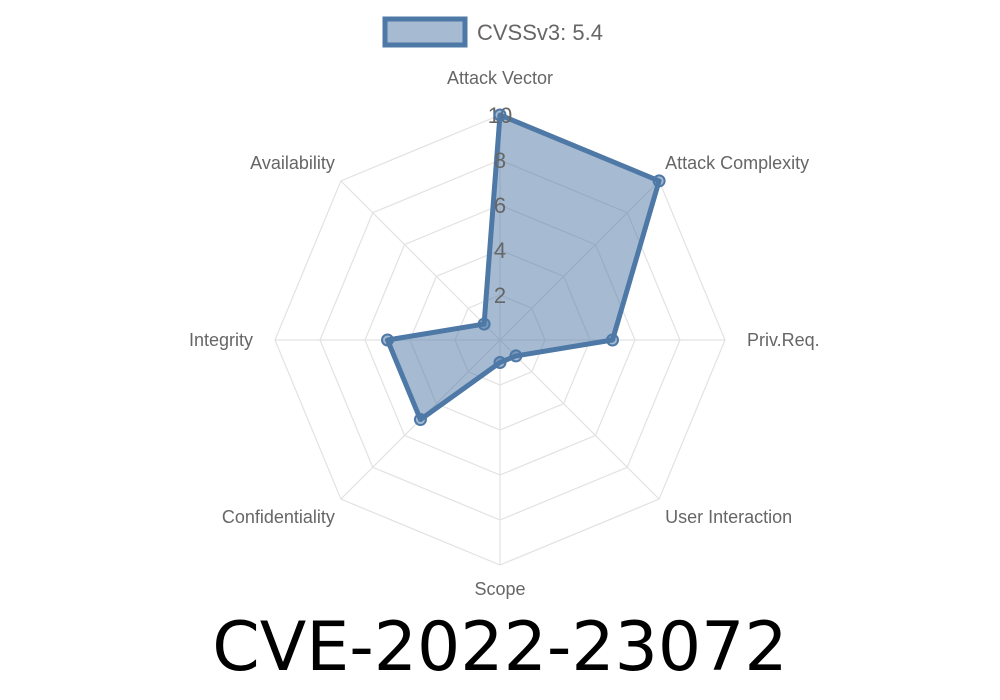 Image resolution: width=1000 pixels, height=700 pixels. Describe the element at coordinates (523, 267) in the screenshot. I see `data-area` at that location.